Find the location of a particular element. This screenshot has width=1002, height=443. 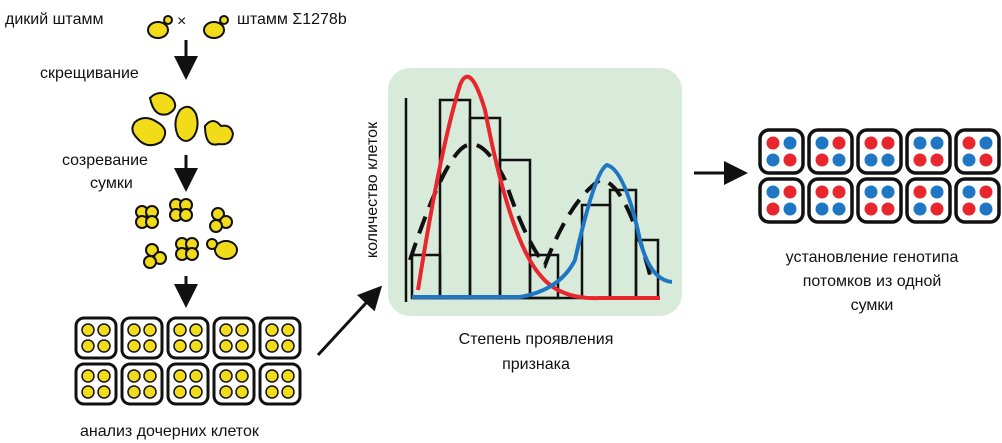

parent-cells is located at coordinates (188, 27).